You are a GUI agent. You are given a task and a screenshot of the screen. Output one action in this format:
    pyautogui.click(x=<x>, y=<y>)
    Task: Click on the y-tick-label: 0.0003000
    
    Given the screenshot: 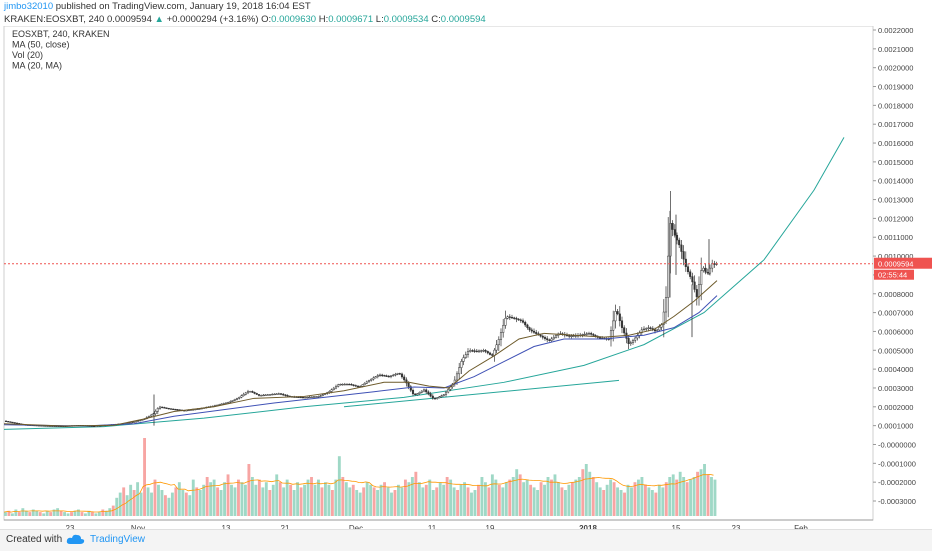 What is the action you would take?
    pyautogui.click(x=895, y=388)
    